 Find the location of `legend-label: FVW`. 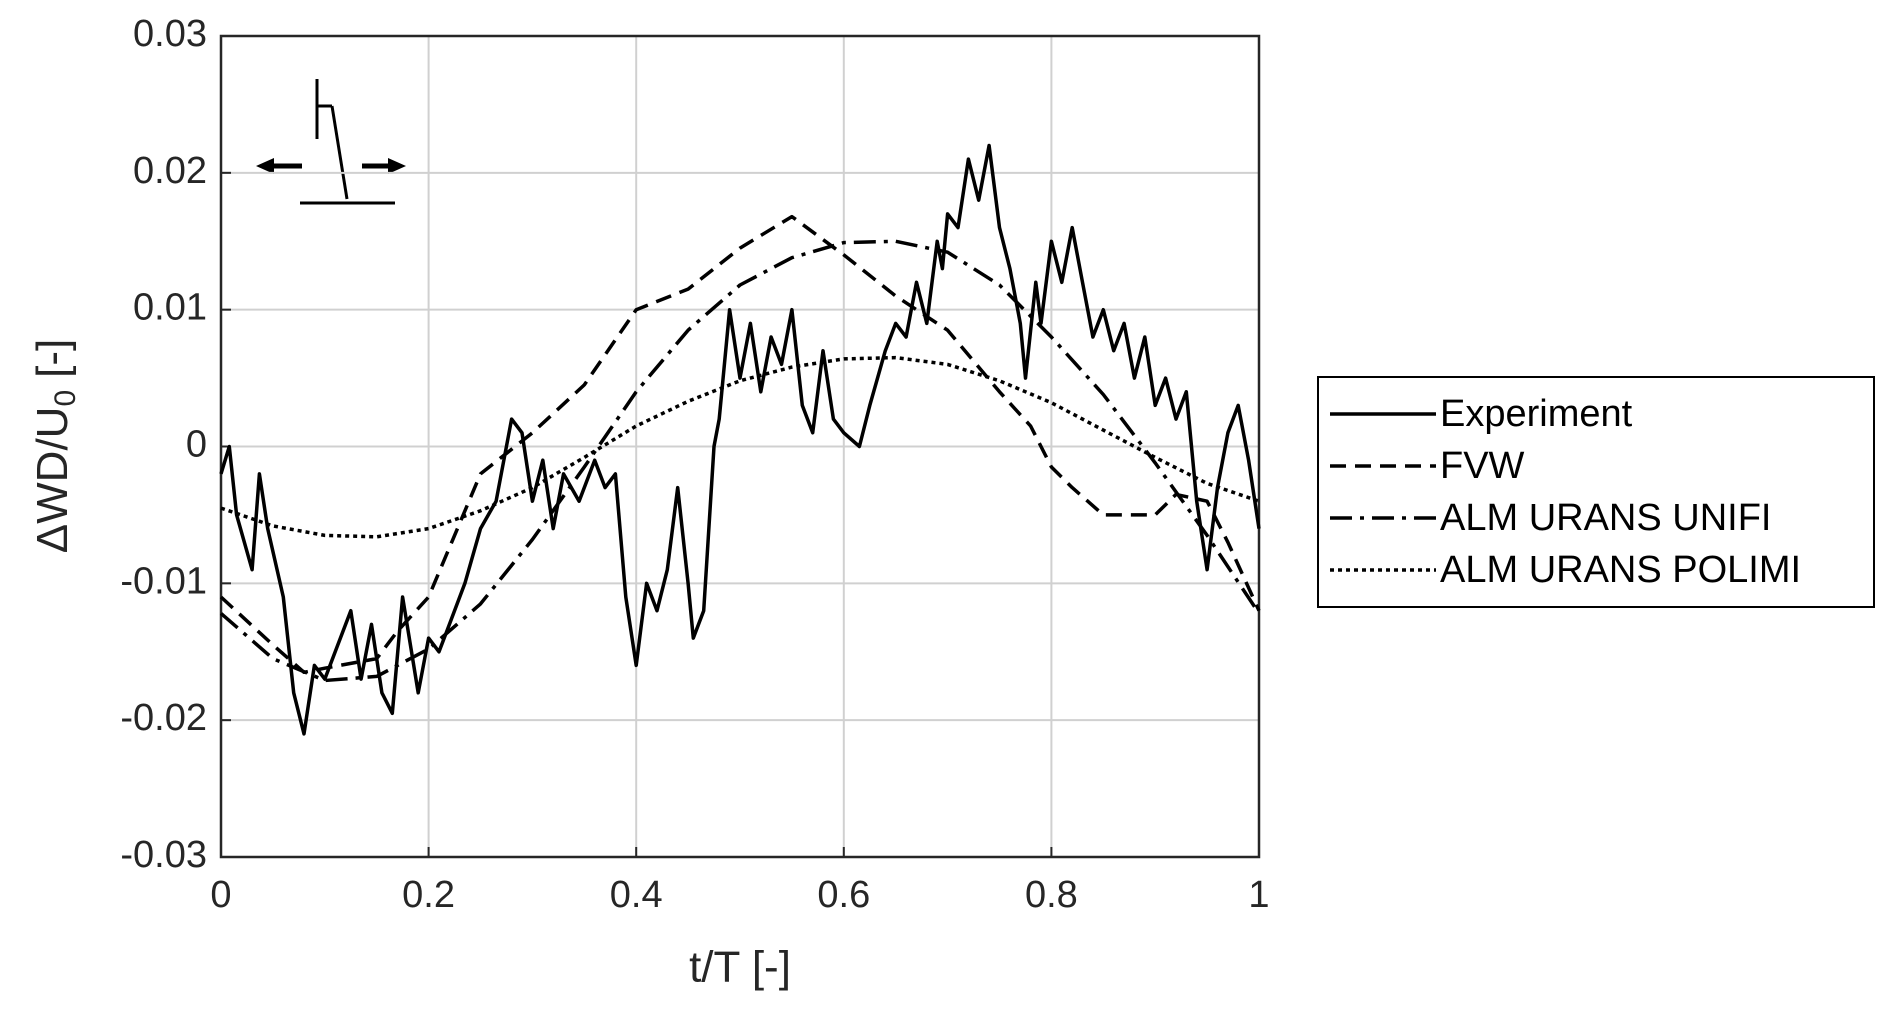

legend-label: FVW is located at coordinates (1482, 466).